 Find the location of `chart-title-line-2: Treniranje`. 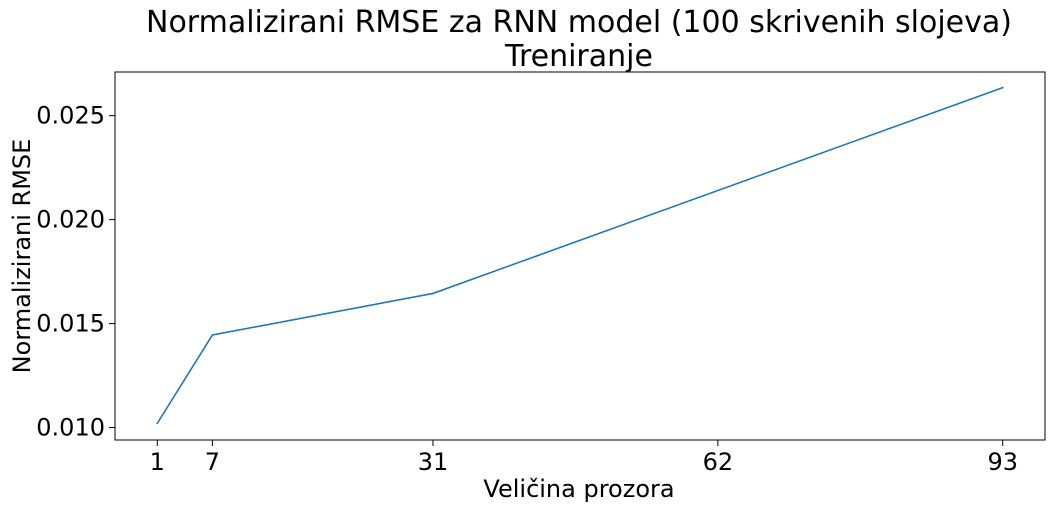

chart-title-line-2: Treniranje is located at coordinates (578, 56).